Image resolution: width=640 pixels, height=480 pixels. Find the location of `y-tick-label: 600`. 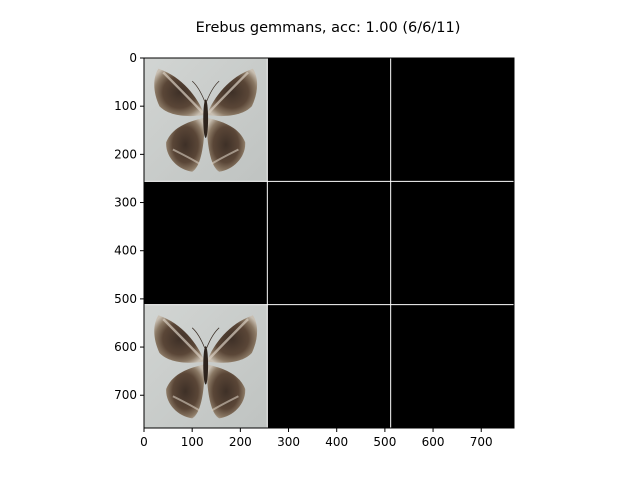

y-tick-label: 600 is located at coordinates (125, 347).